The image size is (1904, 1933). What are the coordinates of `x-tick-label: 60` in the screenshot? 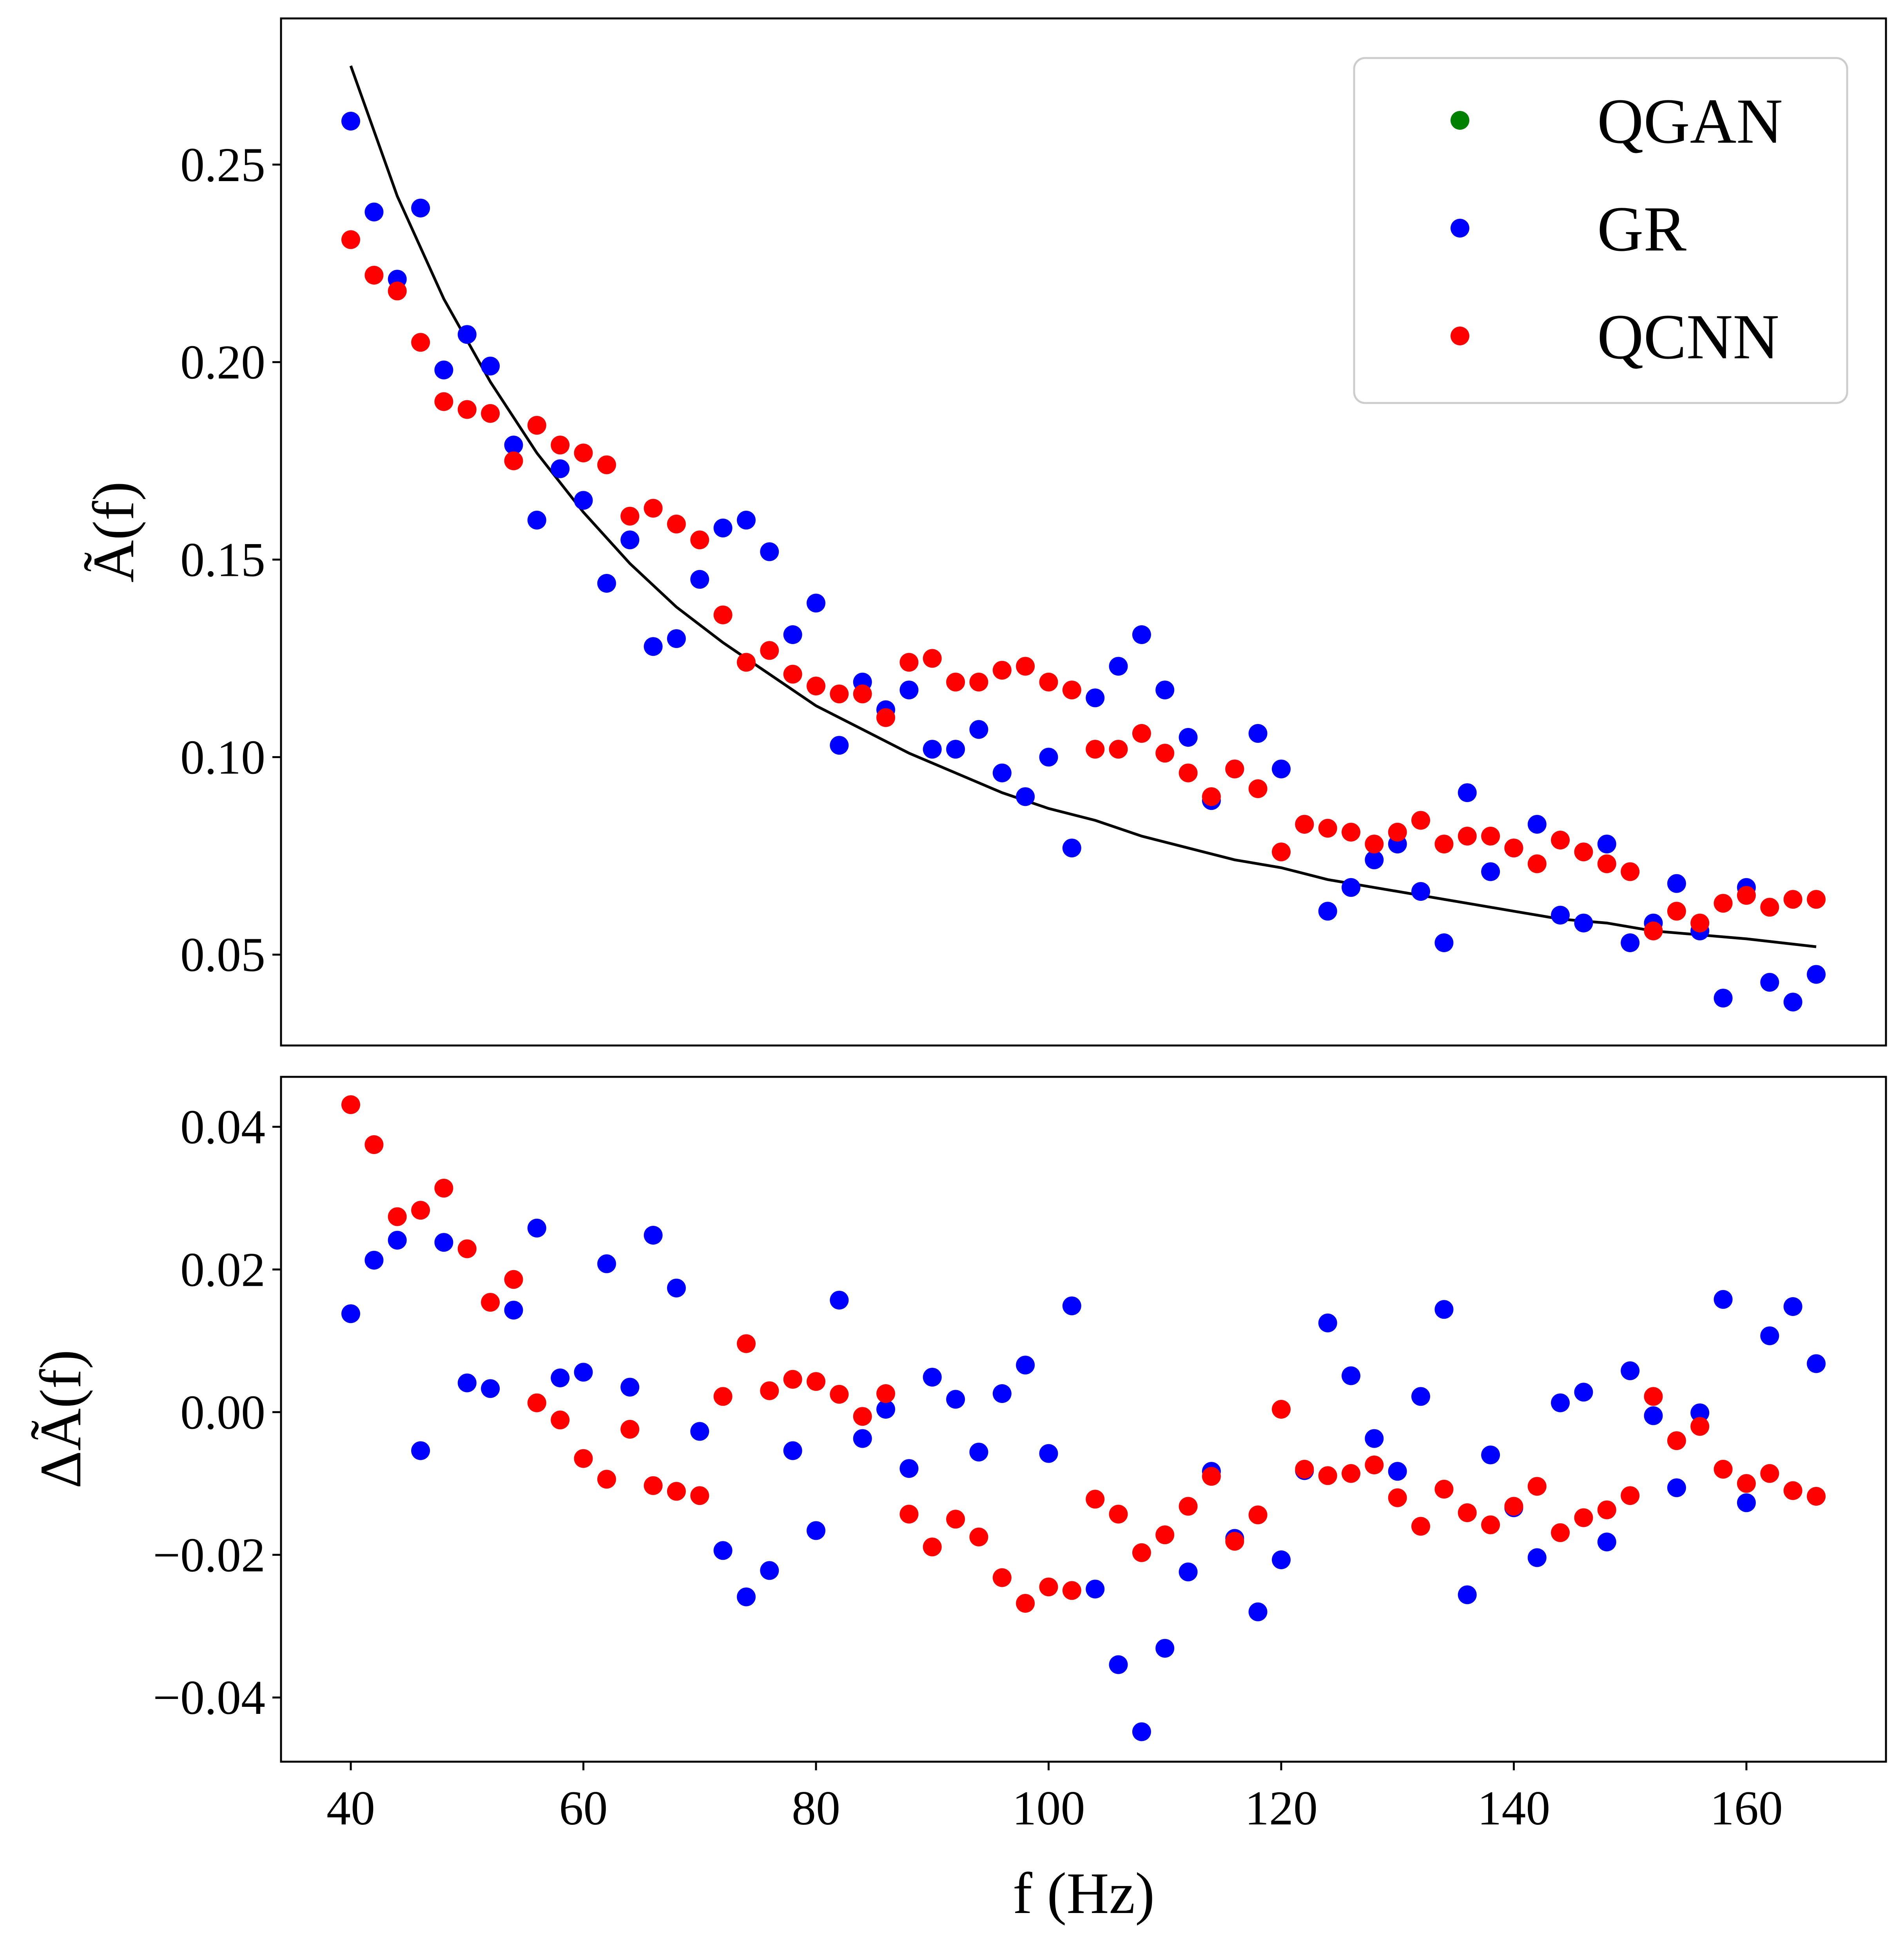 It's located at (583, 1808).